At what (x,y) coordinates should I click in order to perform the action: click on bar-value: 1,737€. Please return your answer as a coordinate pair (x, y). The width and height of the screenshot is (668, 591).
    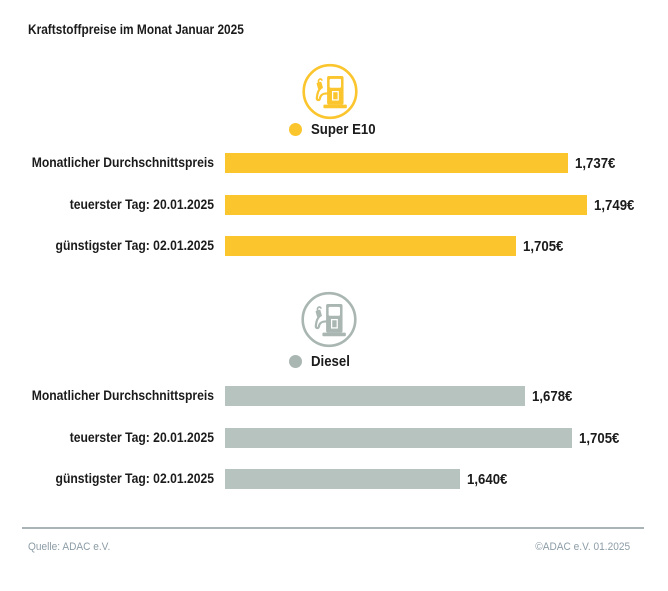
    Looking at the image, I should click on (595, 163).